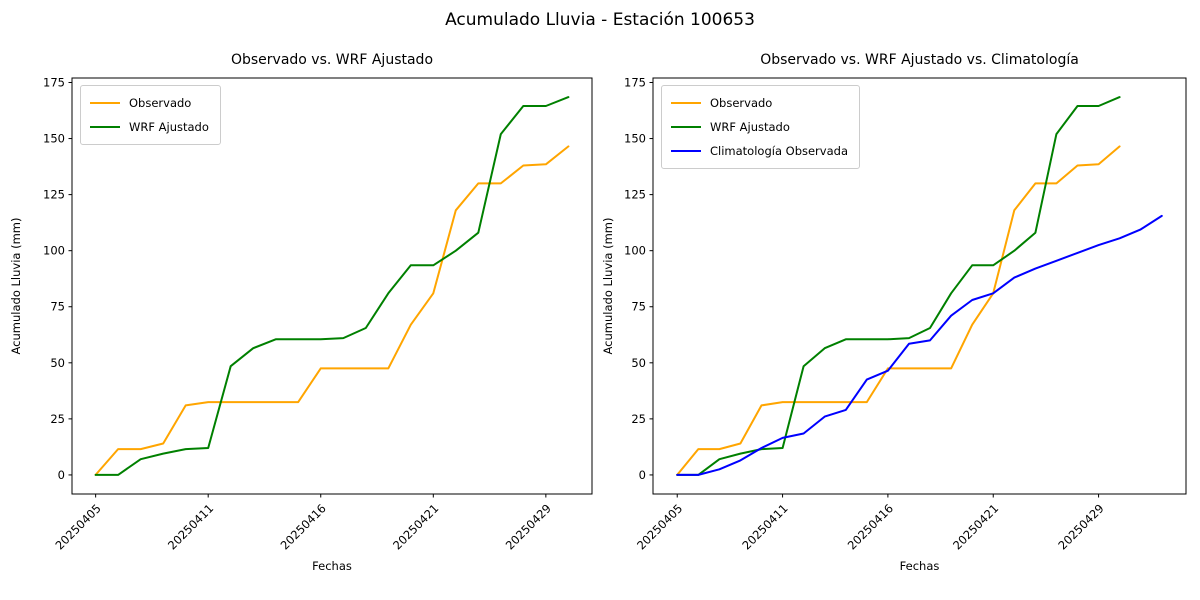 This screenshot has height=600, width=1200. I want to click on left-chart-legend: Observado WRF Ajustado, so click(150, 115).